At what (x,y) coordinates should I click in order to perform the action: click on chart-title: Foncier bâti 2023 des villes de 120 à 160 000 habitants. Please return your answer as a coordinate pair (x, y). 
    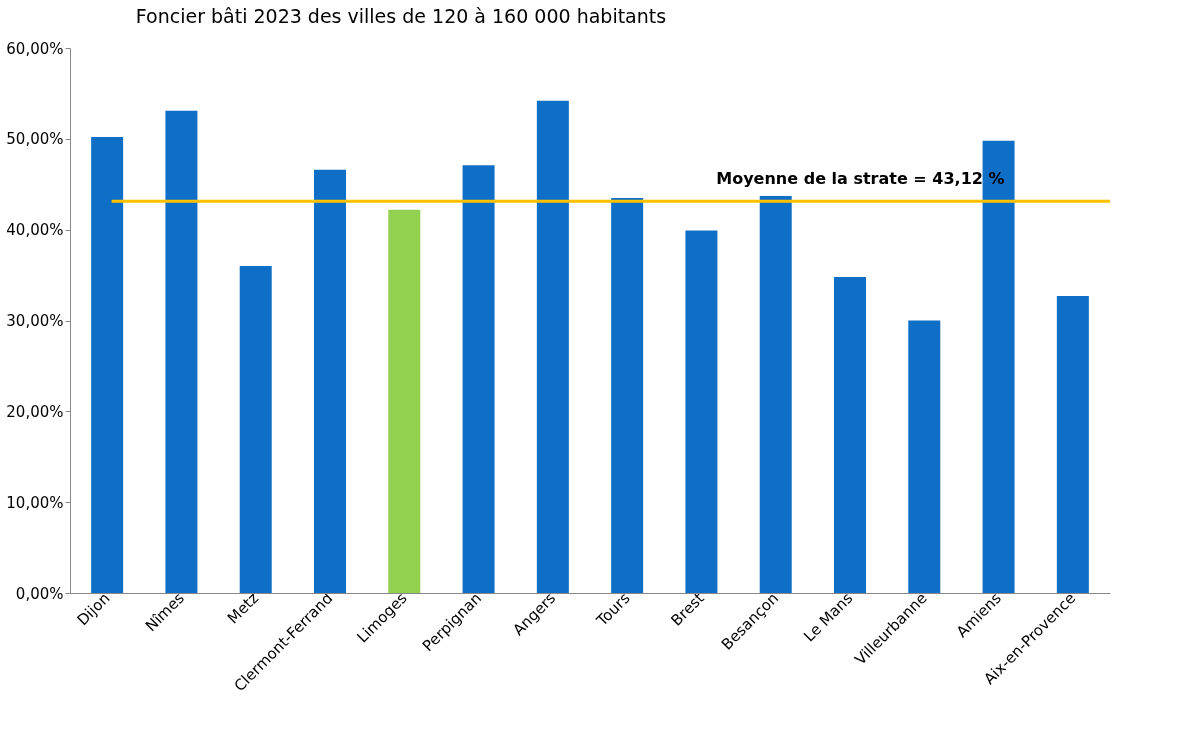
    Looking at the image, I should click on (401, 16).